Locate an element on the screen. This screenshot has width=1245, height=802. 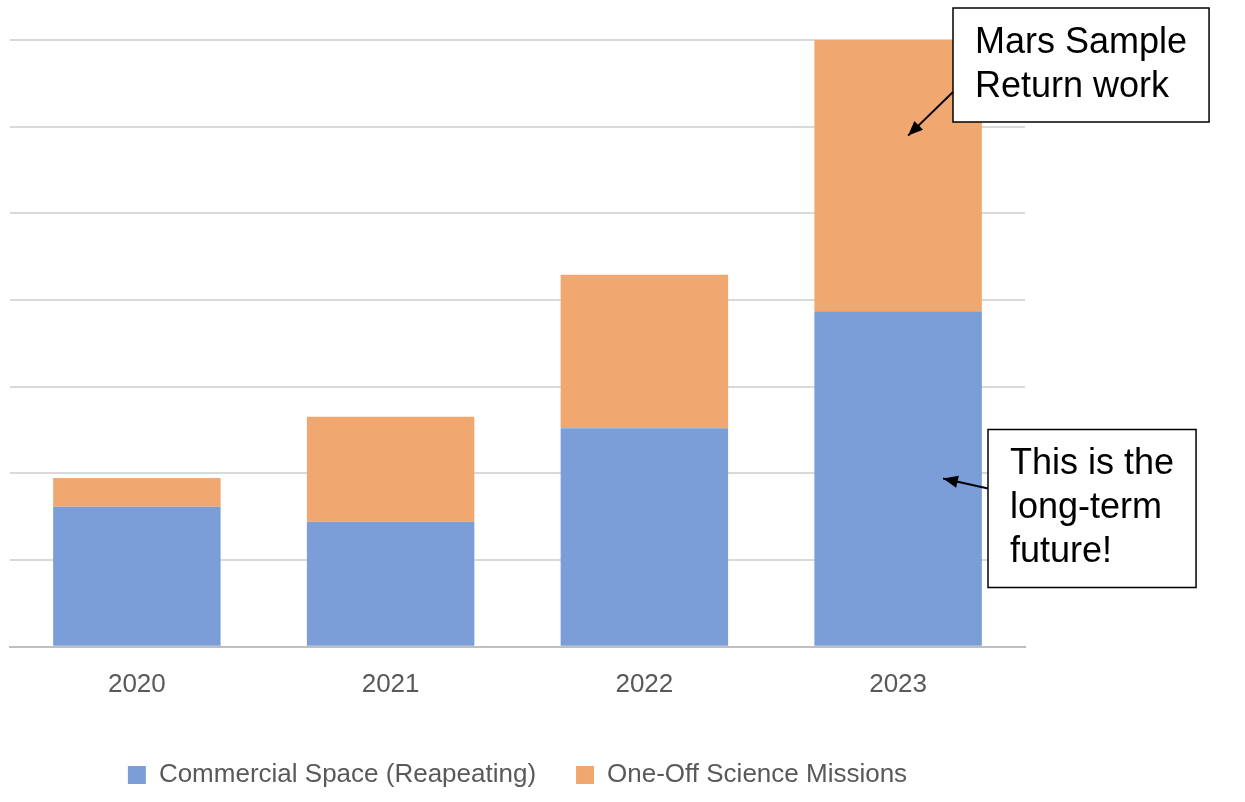
x-tick-label: 2023 is located at coordinates (898, 682).